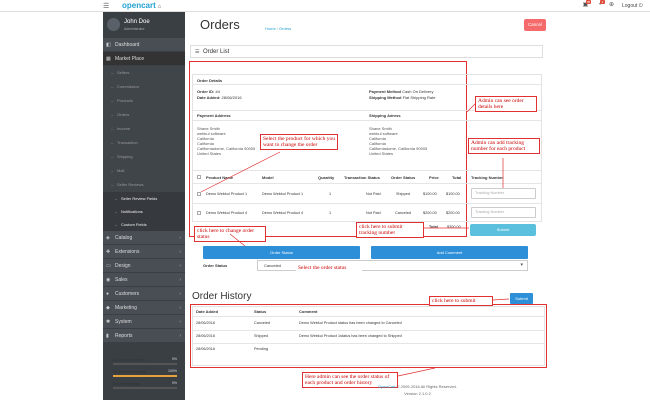  I want to click on alerts-badge: 2, so click(602, 2).